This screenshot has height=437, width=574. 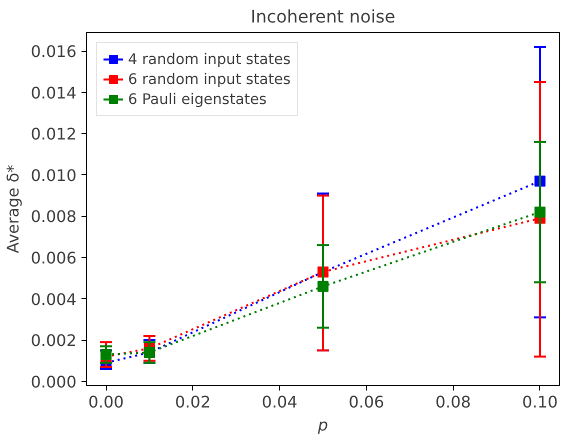 What do you see at coordinates (53, 382) in the screenshot?
I see `y-tick-label: 0.000` at bounding box center [53, 382].